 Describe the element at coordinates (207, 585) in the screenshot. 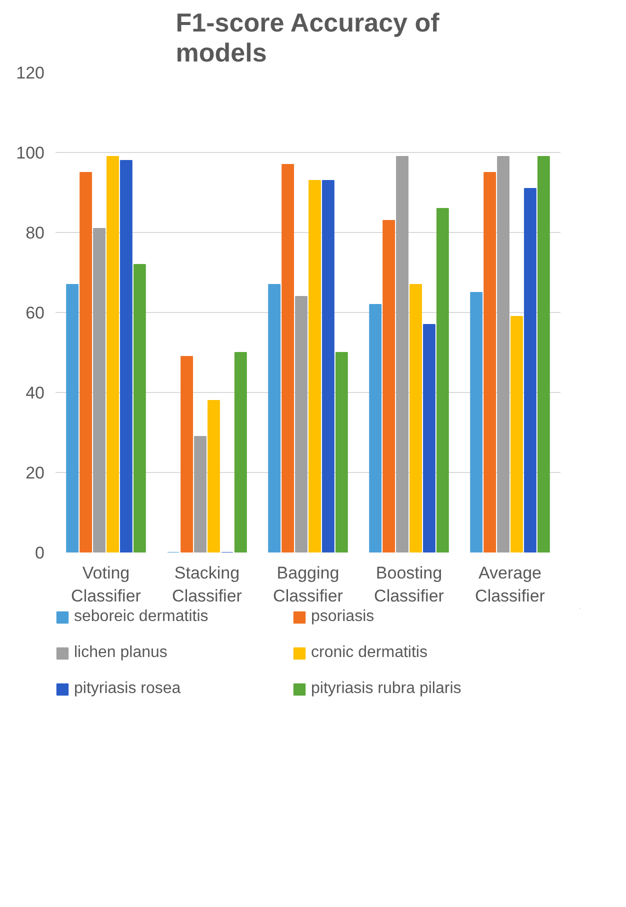

I see `x-tick-label: Stacking Classifier` at that location.